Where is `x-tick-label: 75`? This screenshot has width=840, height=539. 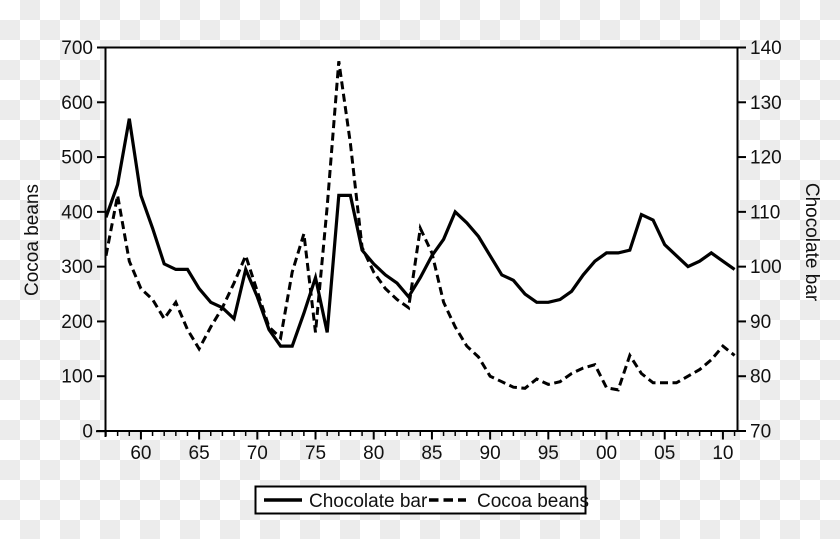 x-tick-label: 75 is located at coordinates (315, 453).